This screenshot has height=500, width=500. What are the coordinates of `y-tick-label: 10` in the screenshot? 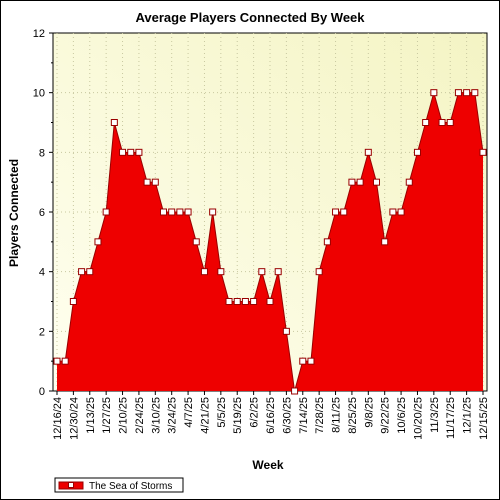 It's located at (39, 94).